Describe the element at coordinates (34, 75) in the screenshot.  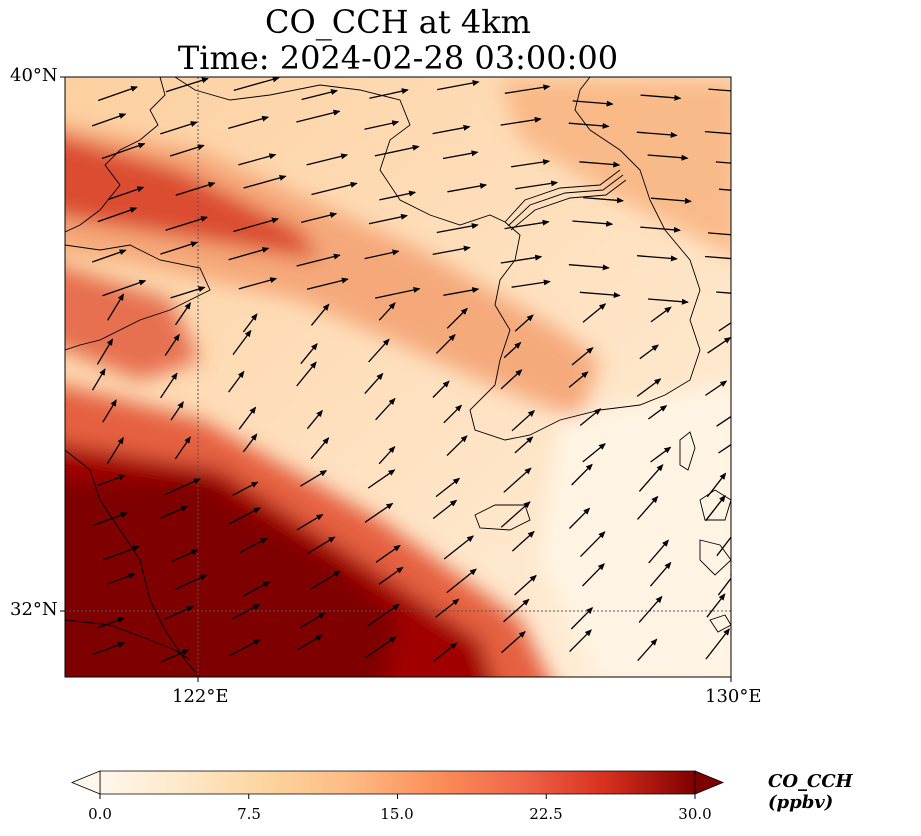
I see `lat-tick-40n: 40°N` at that location.